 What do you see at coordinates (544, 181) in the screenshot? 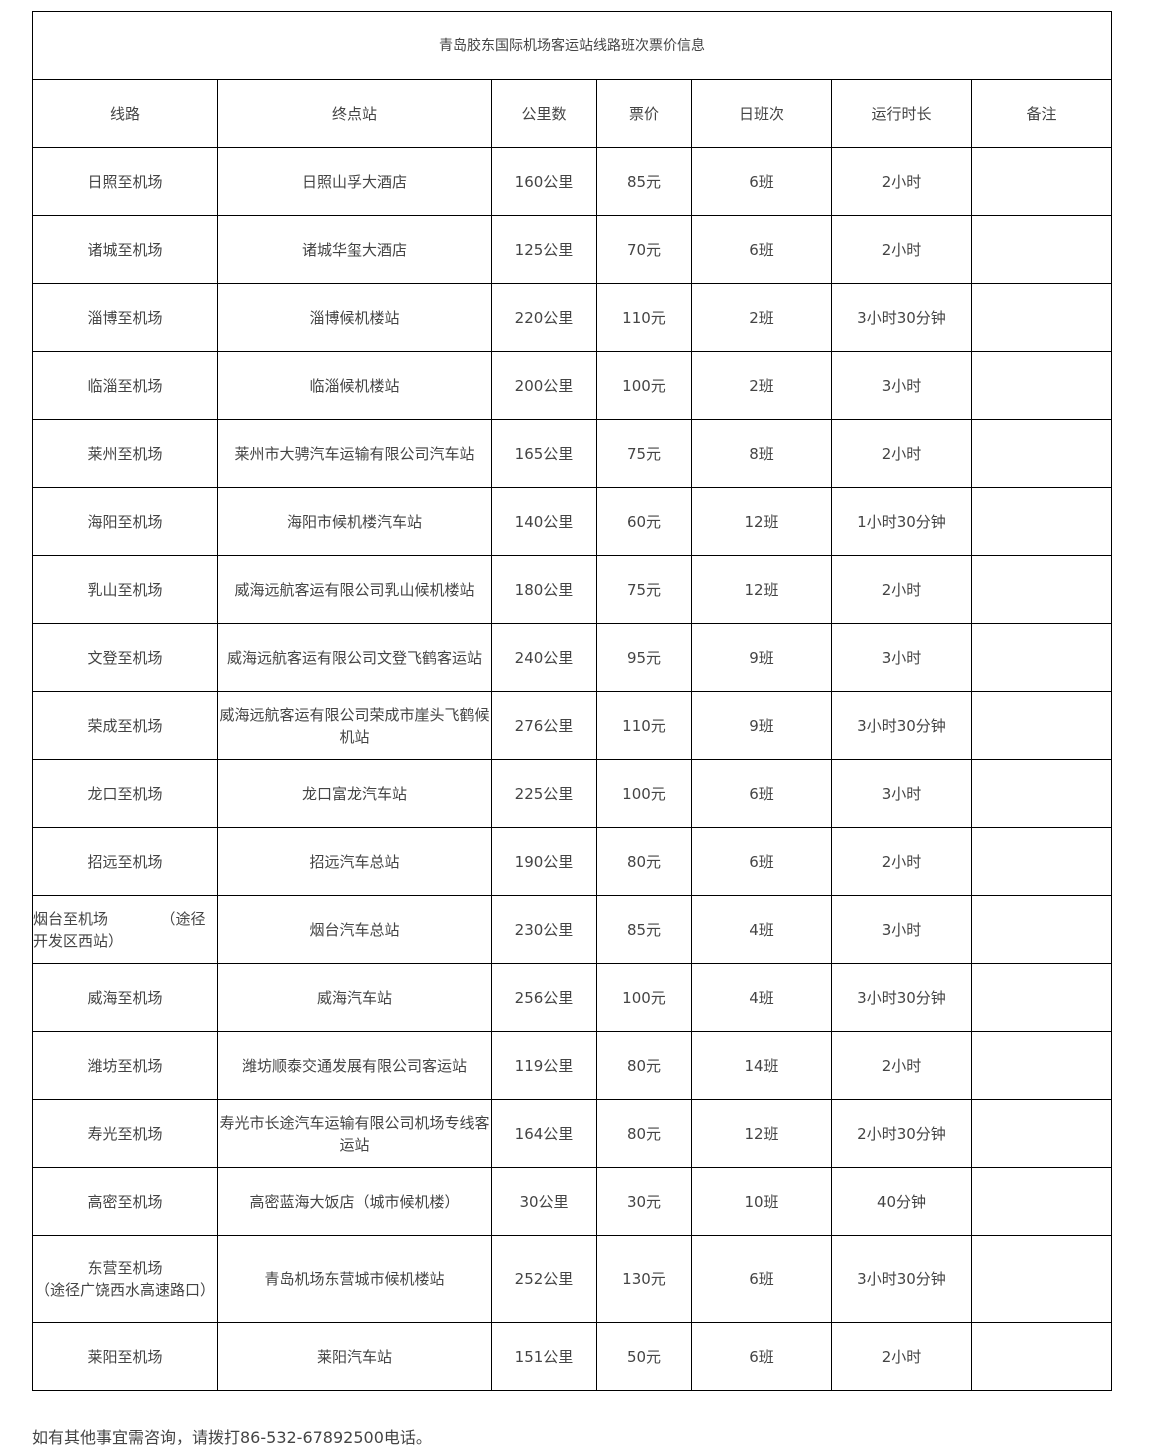
I see `cell-distance: 160公里` at bounding box center [544, 181].